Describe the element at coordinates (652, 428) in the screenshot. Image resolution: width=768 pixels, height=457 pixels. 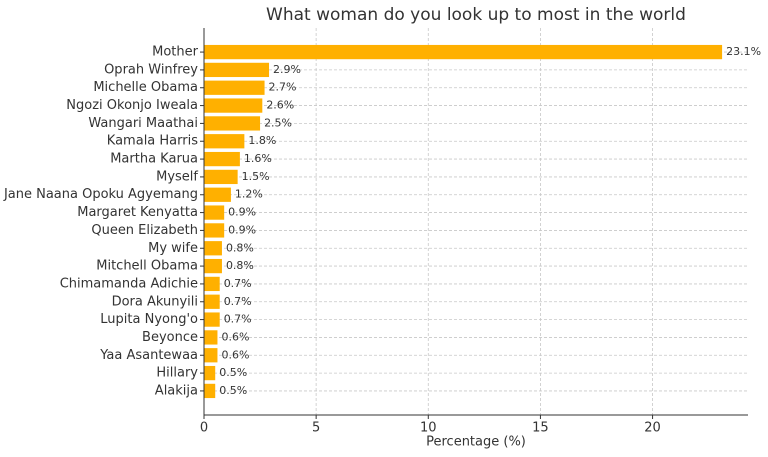
I see `x-tick-label: 20` at that location.